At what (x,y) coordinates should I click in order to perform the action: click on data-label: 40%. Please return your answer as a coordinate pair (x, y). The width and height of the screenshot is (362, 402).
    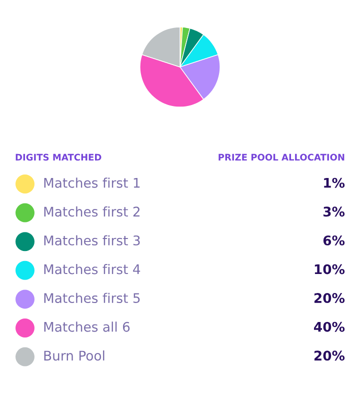
    Looking at the image, I should click on (329, 327).